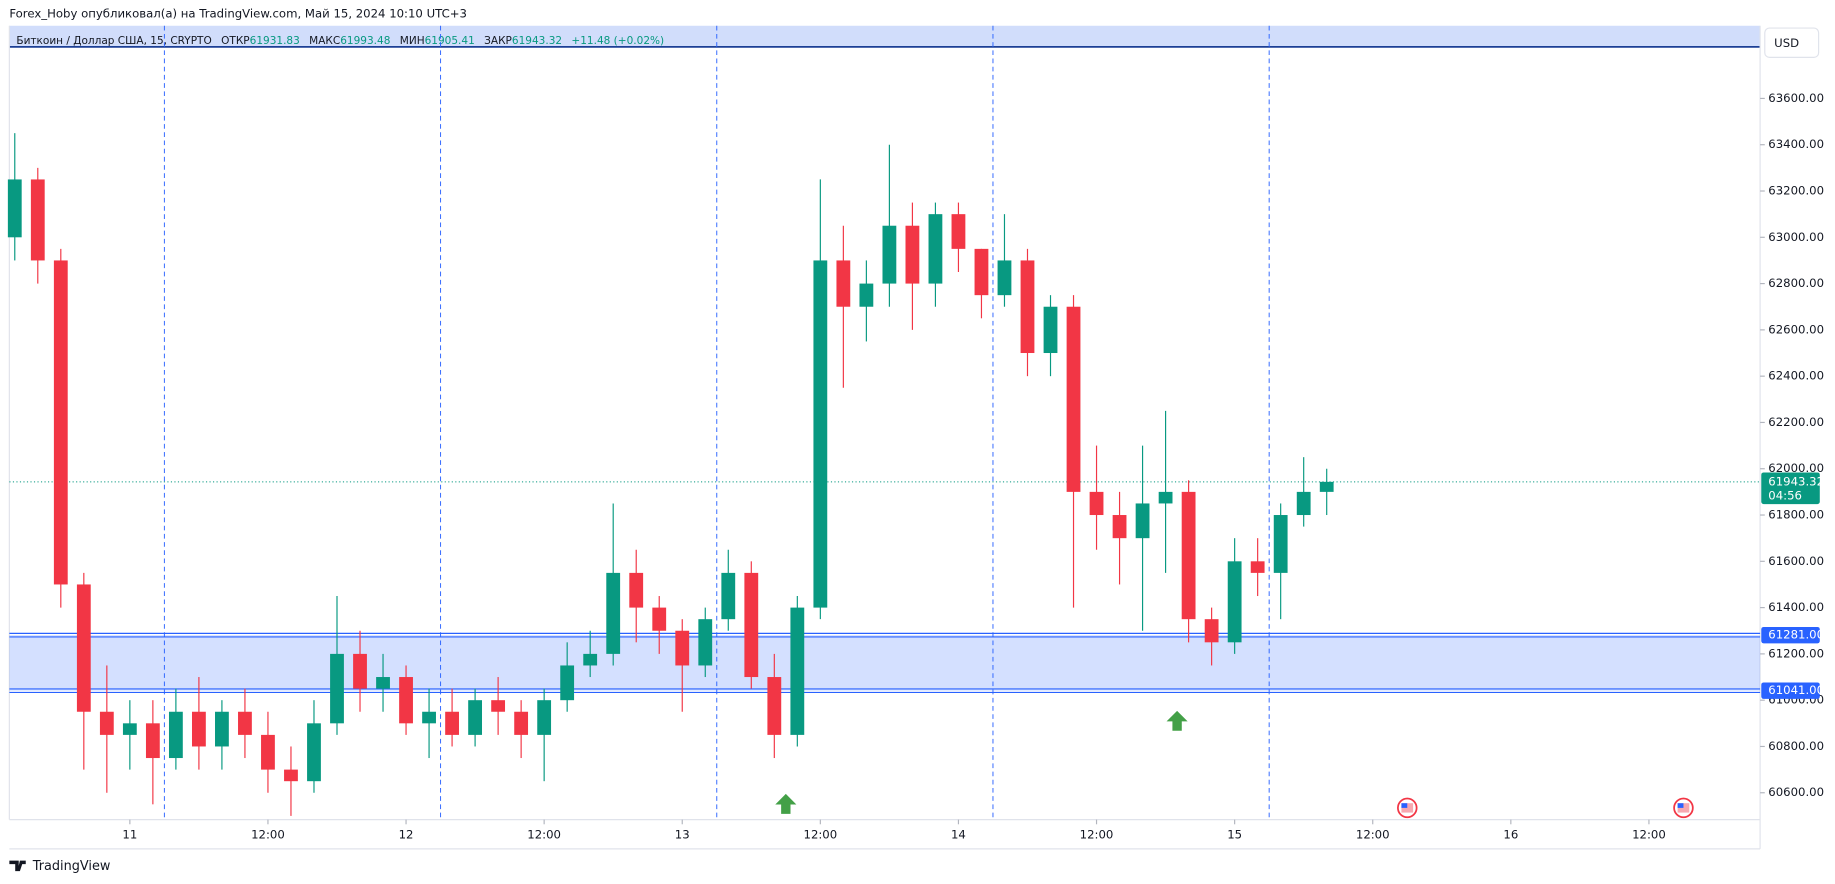 The image size is (1835, 884). Describe the element at coordinates (1234, 834) in the screenshot. I see `x-tick-label: 15` at that location.